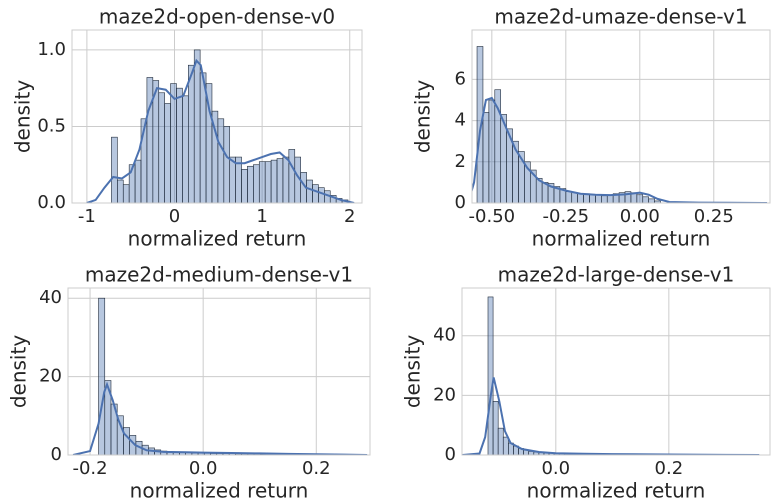 The image size is (778, 500). Describe the element at coordinates (51, 49) in the screenshot. I see `y-tick-label: 1.0` at that location.